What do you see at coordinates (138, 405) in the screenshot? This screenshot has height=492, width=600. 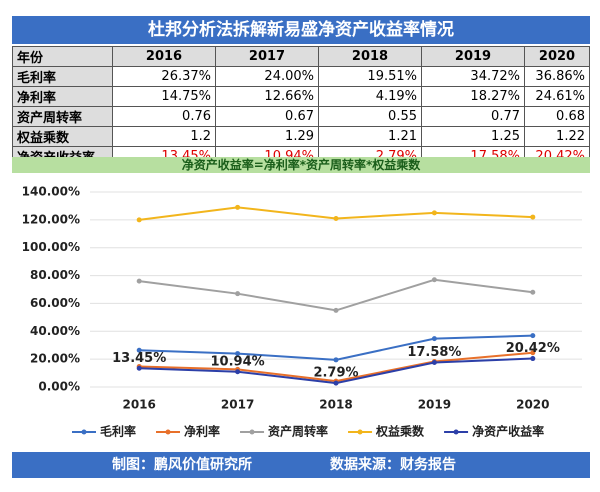 I see `x-tick-label: 2016` at bounding box center [138, 405].